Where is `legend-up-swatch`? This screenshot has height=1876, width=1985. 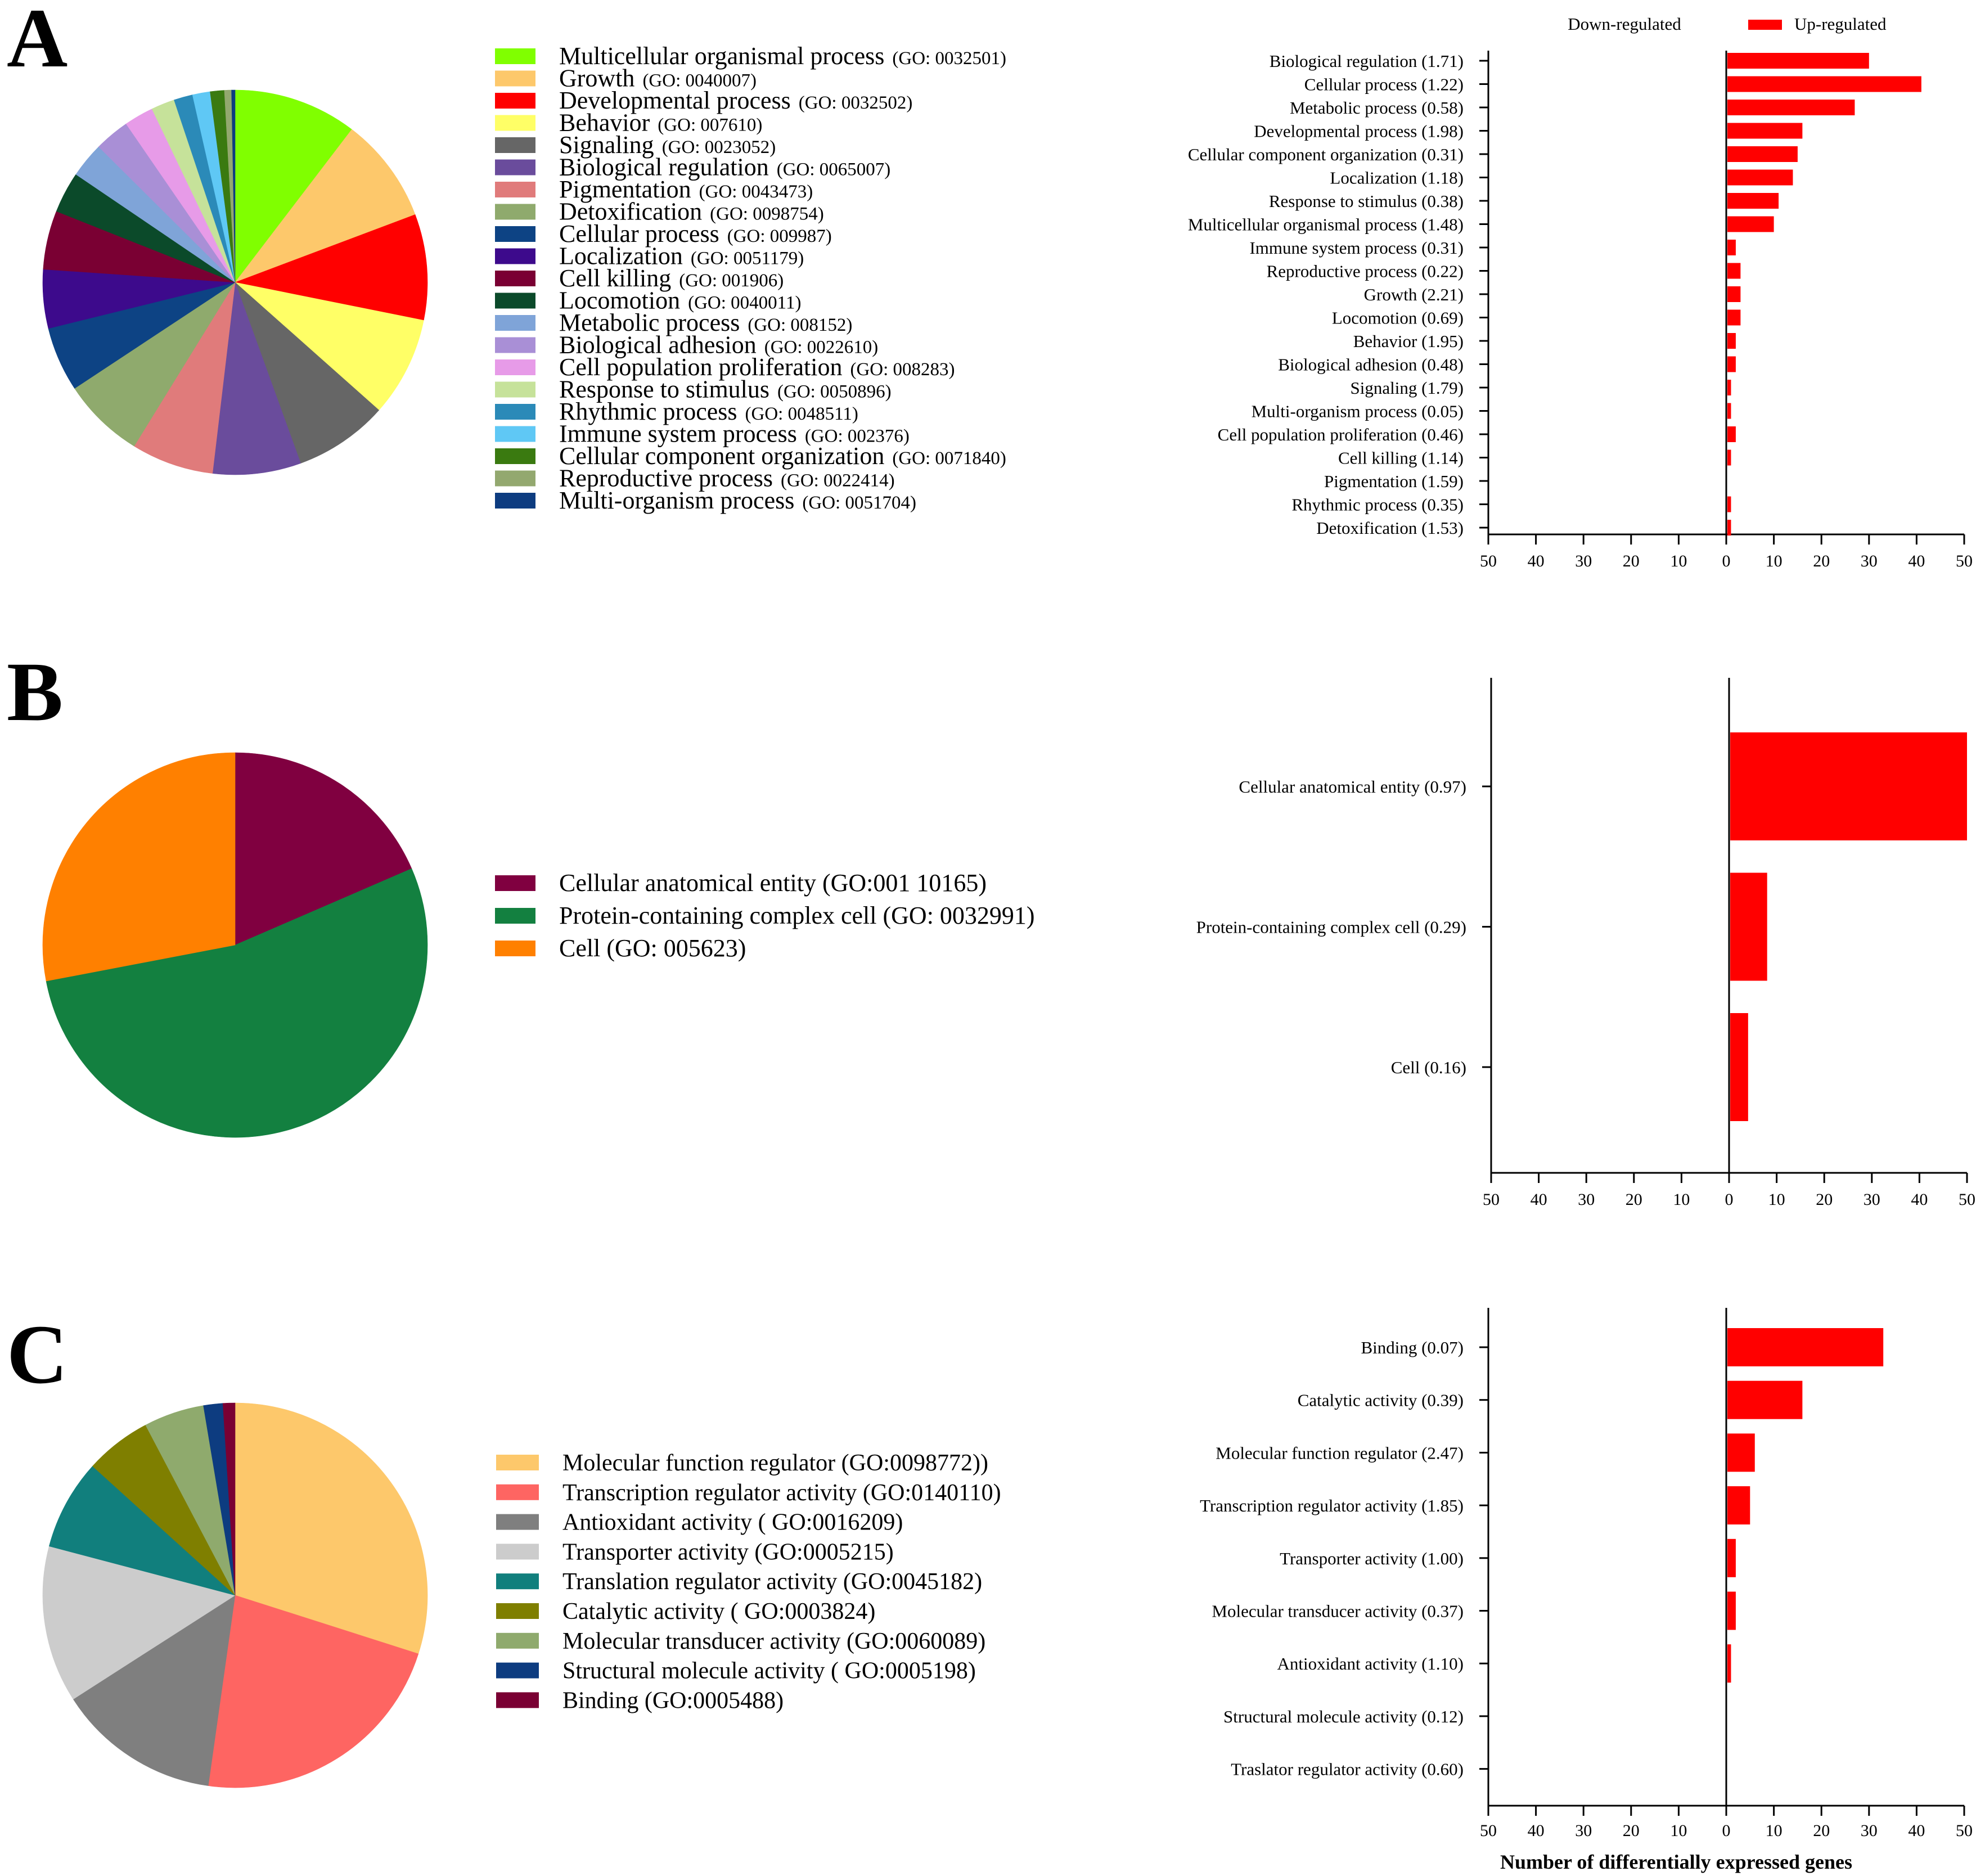 legend-up-swatch is located at coordinates (1765, 25).